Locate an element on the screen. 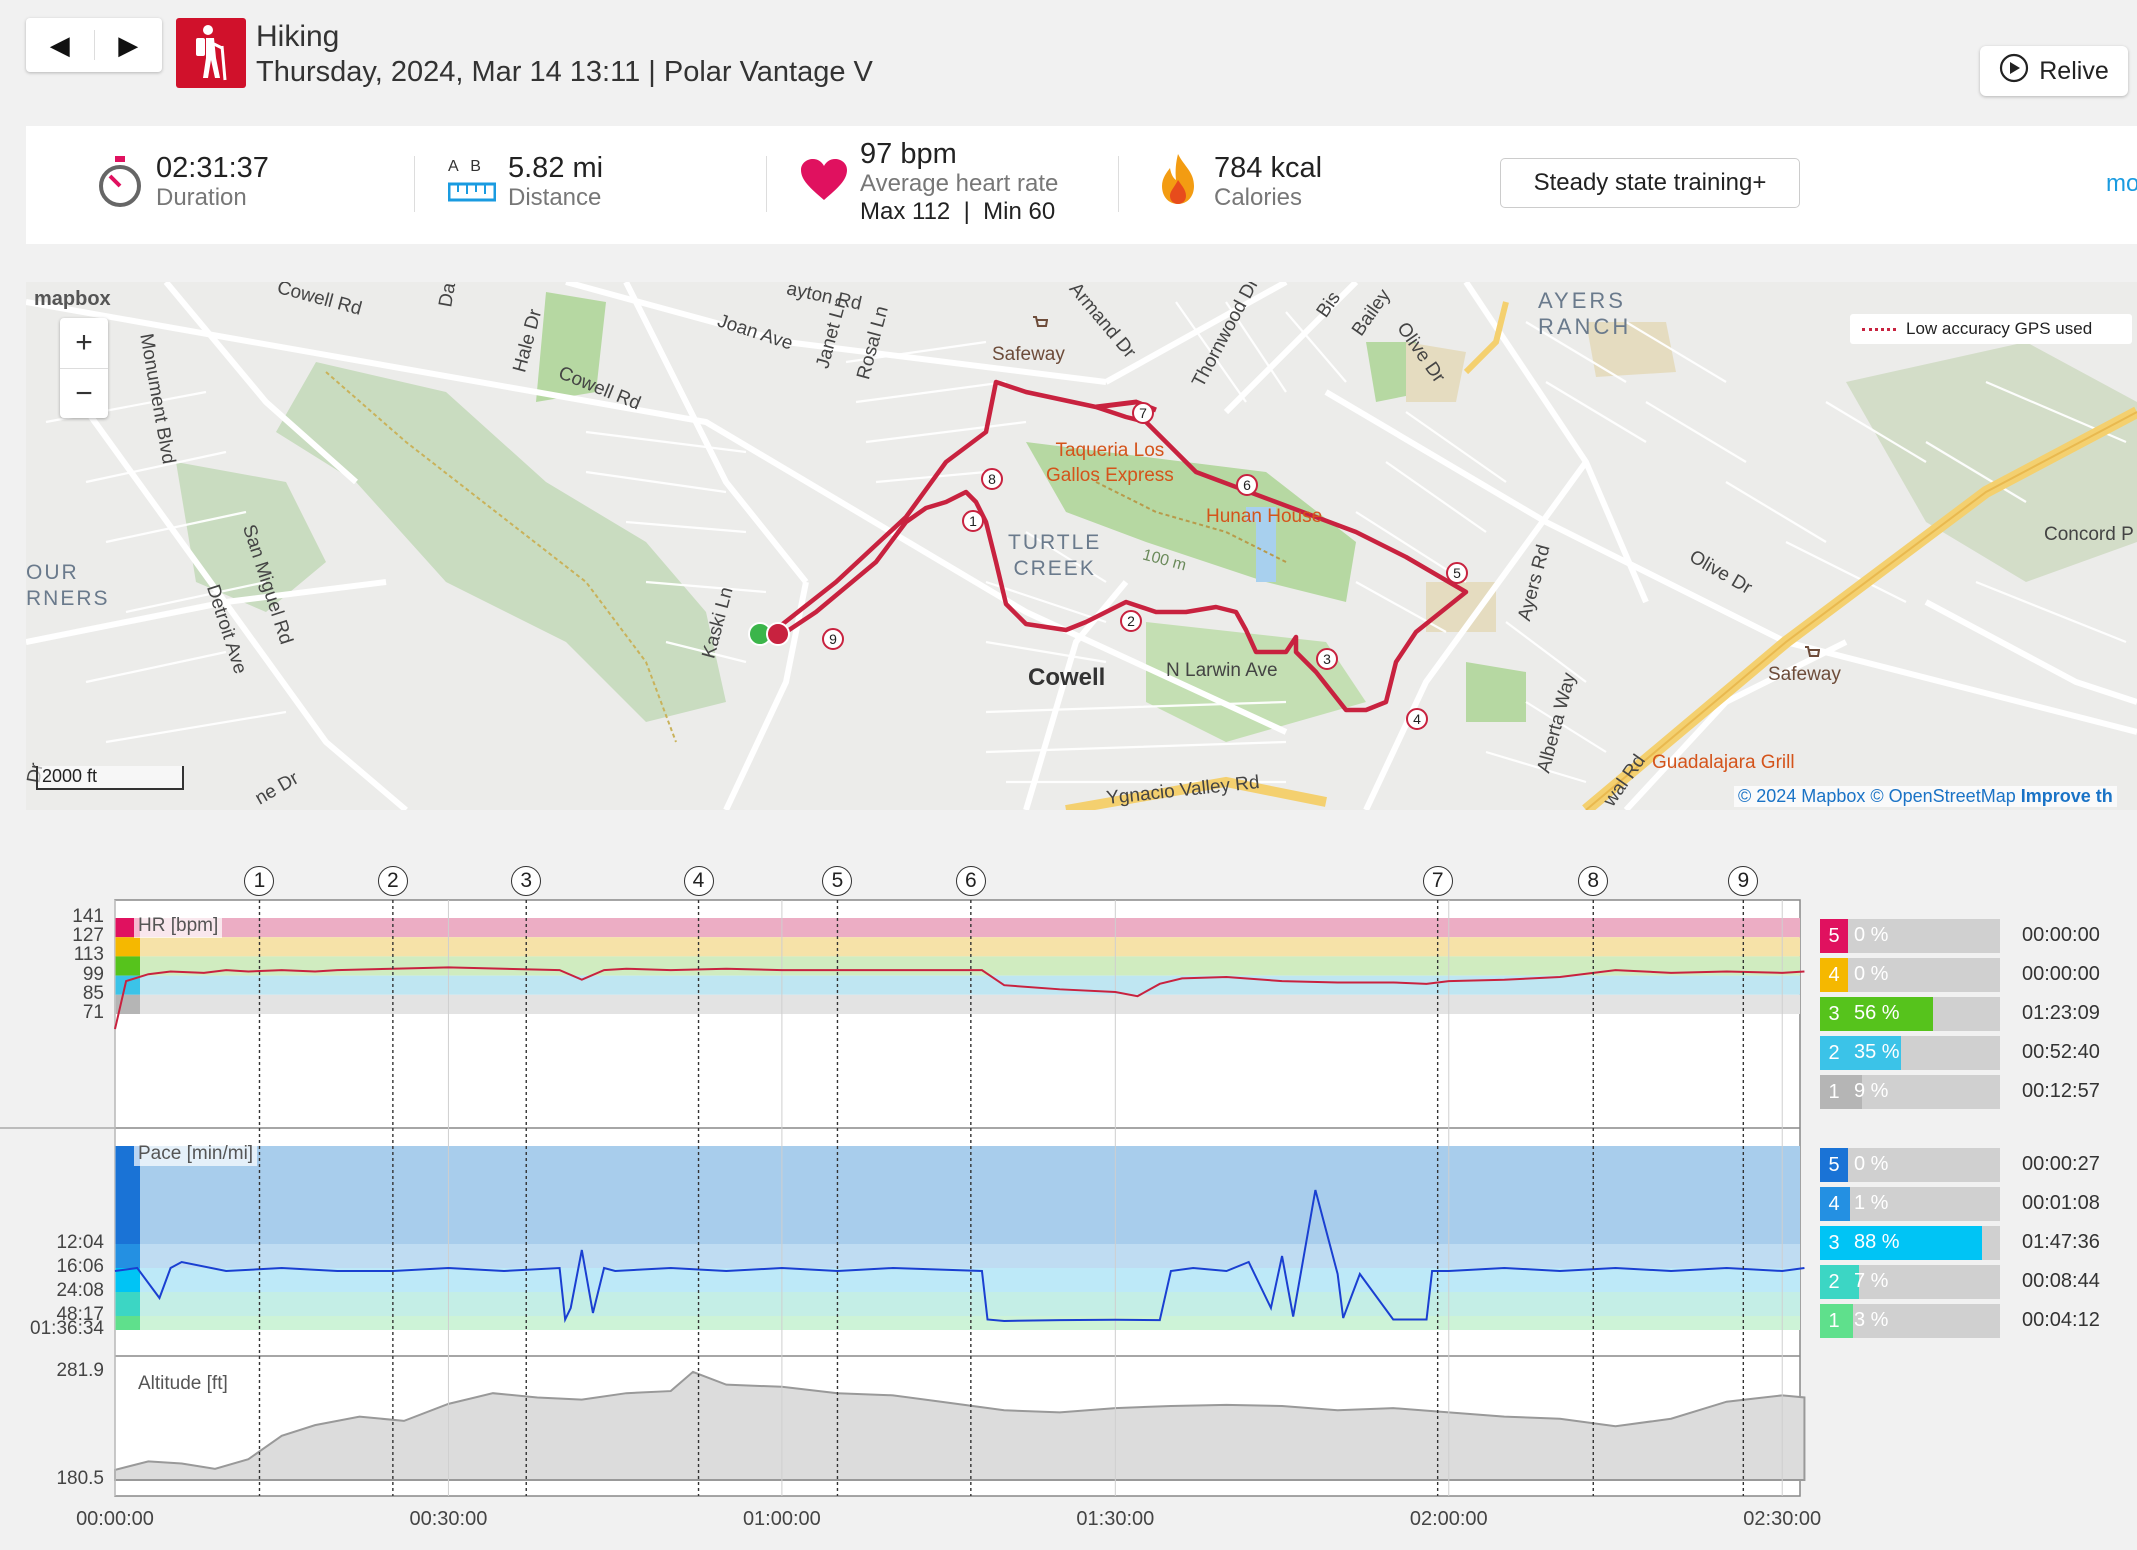  hr-y-tick: 99 is located at coordinates (93, 974).